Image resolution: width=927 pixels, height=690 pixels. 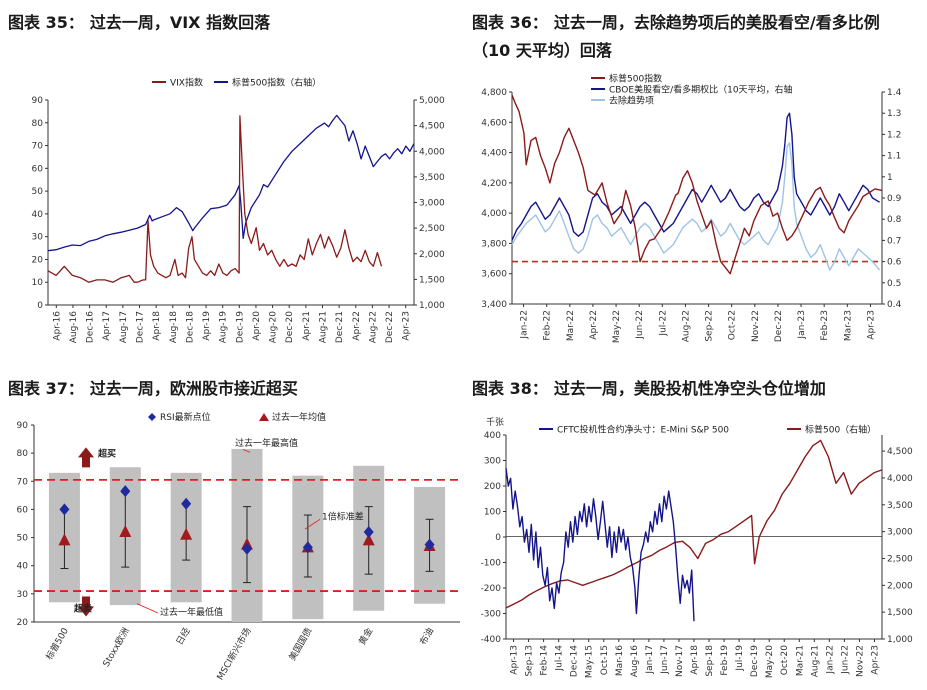 What do you see at coordinates (686, 326) in the screenshot?
I see `p36-xtick-label: Aug-22` at bounding box center [686, 326].